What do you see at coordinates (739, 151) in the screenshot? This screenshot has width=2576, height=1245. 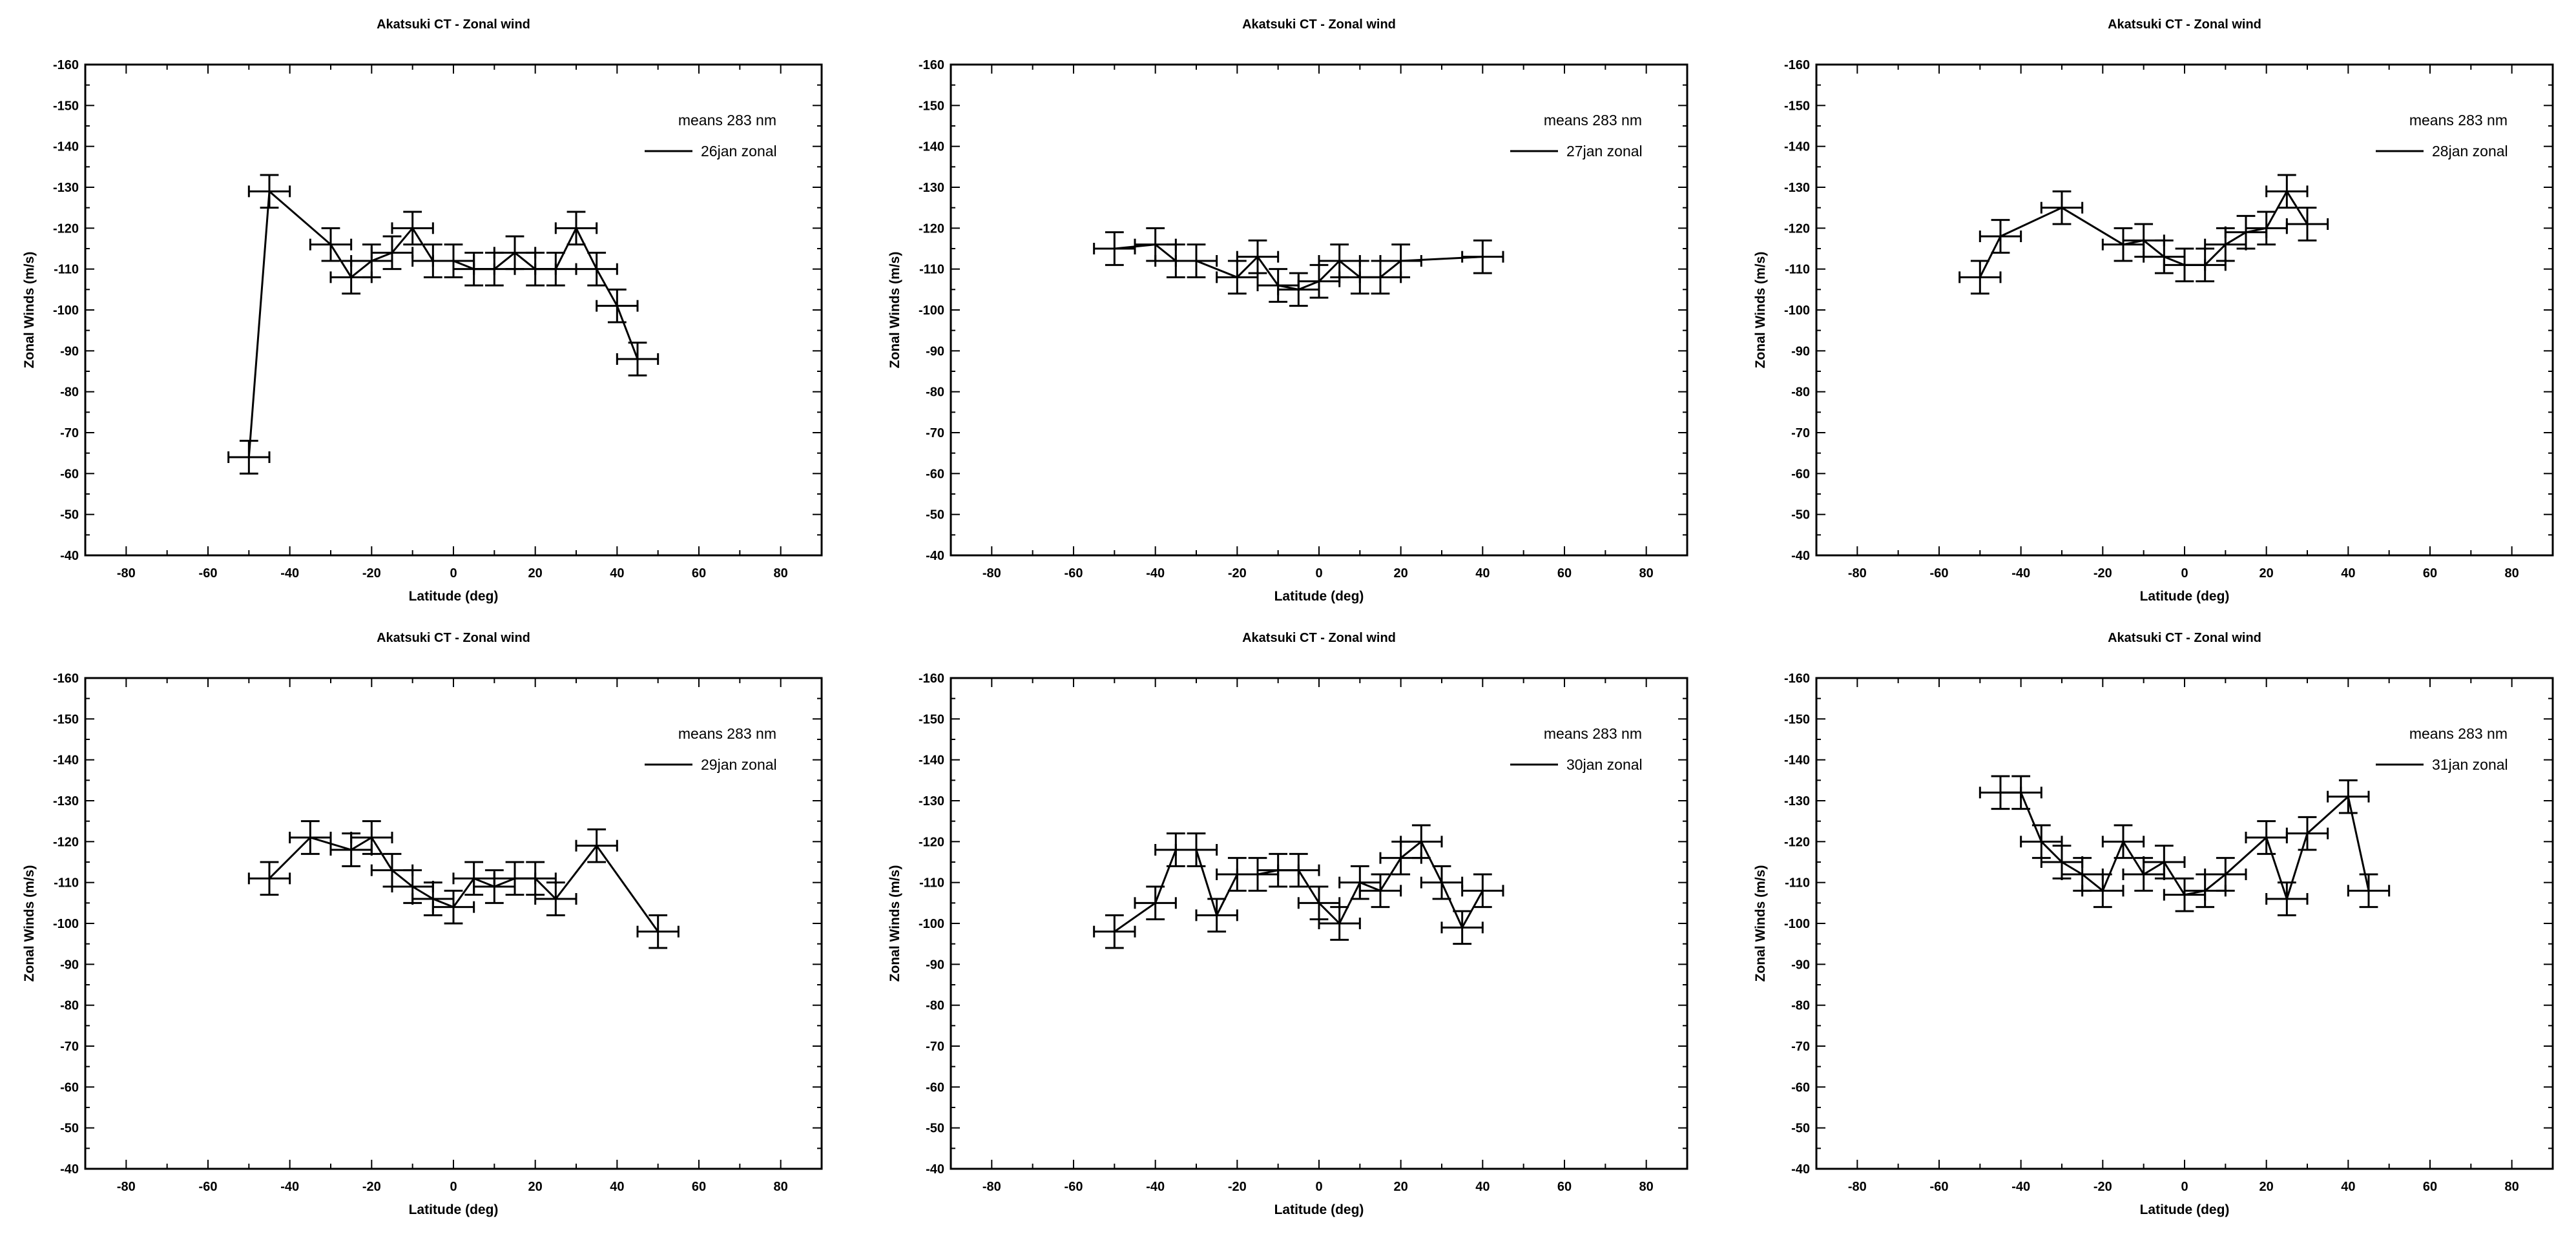 I see `legend-entry: 26jan zonal` at bounding box center [739, 151].